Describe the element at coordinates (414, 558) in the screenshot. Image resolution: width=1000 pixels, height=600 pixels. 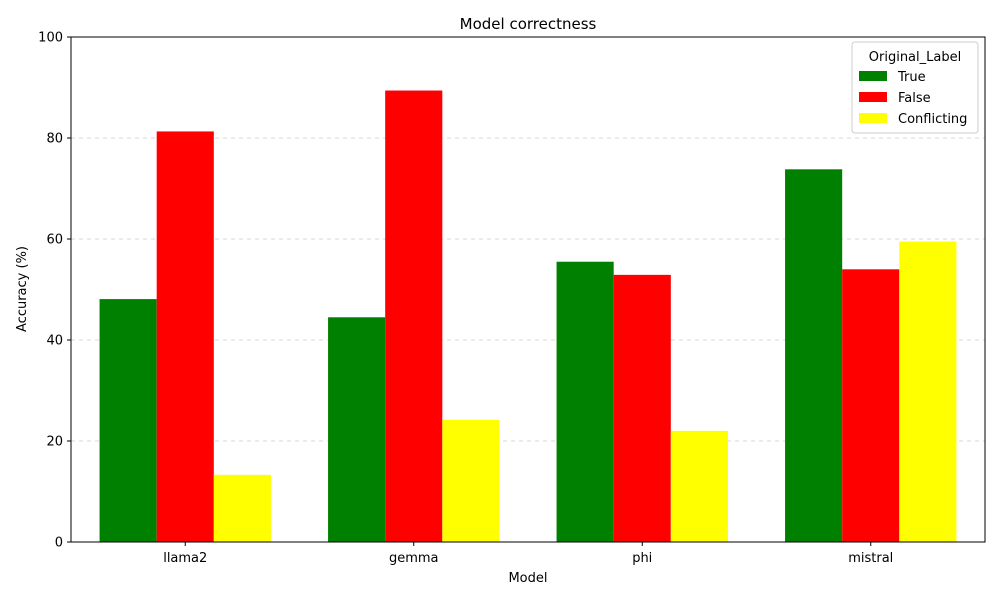
I see `x-tick-label-gemma: gemma` at that location.